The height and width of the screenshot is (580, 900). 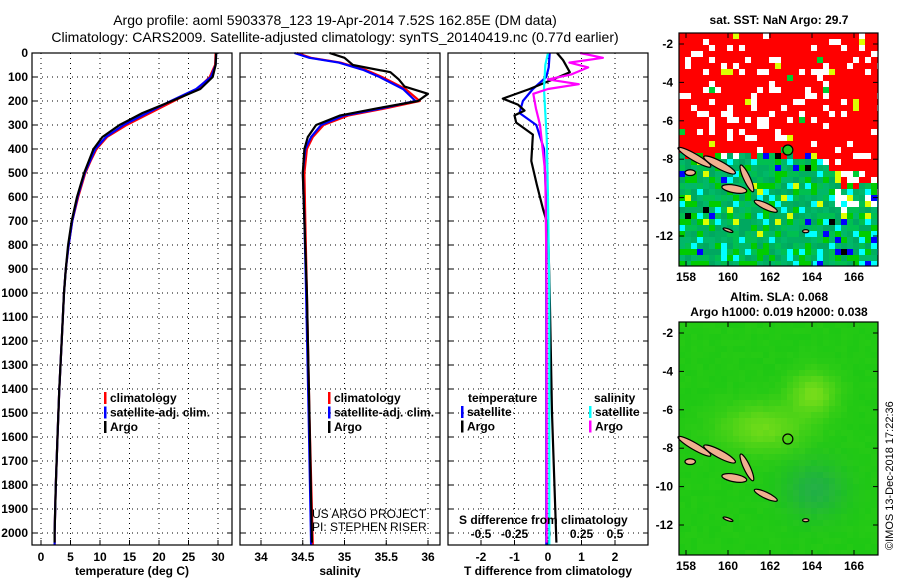 I want to click on lon-tick-label: 164, so click(x=812, y=277).